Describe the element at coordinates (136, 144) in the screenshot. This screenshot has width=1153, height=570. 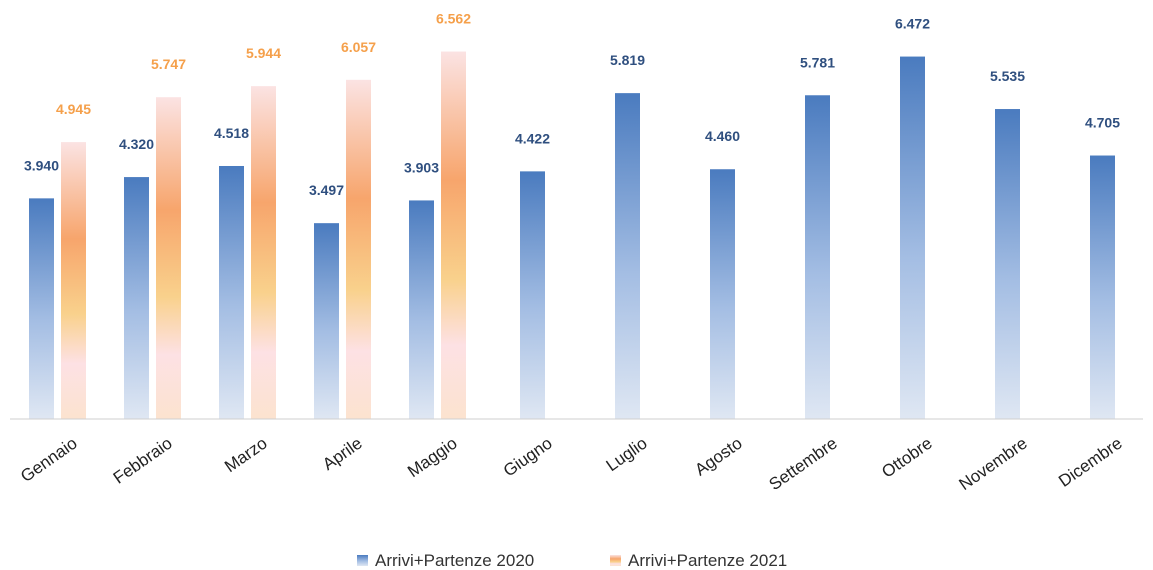
I see `value-label-2020-febbraio: 4.320` at that location.